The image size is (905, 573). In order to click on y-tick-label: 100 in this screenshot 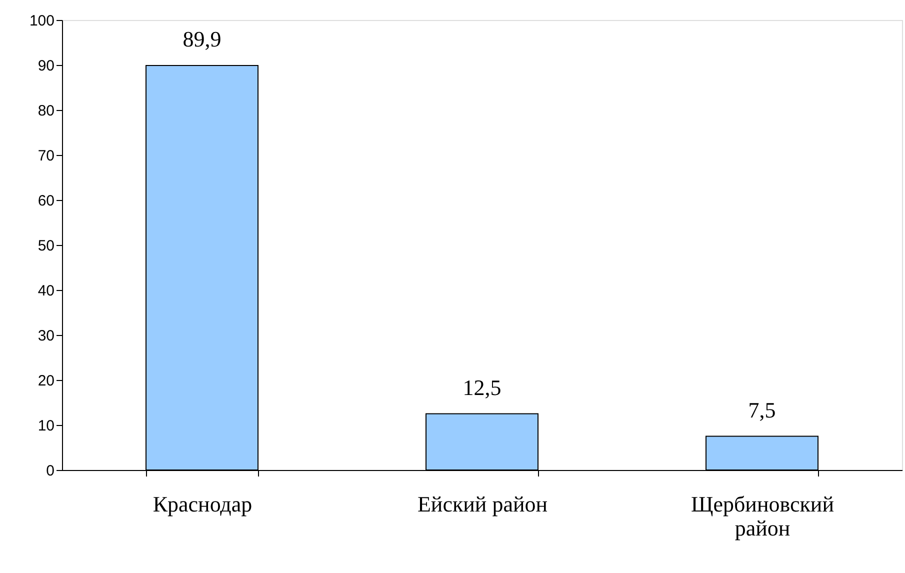, I will do `click(41, 21)`.